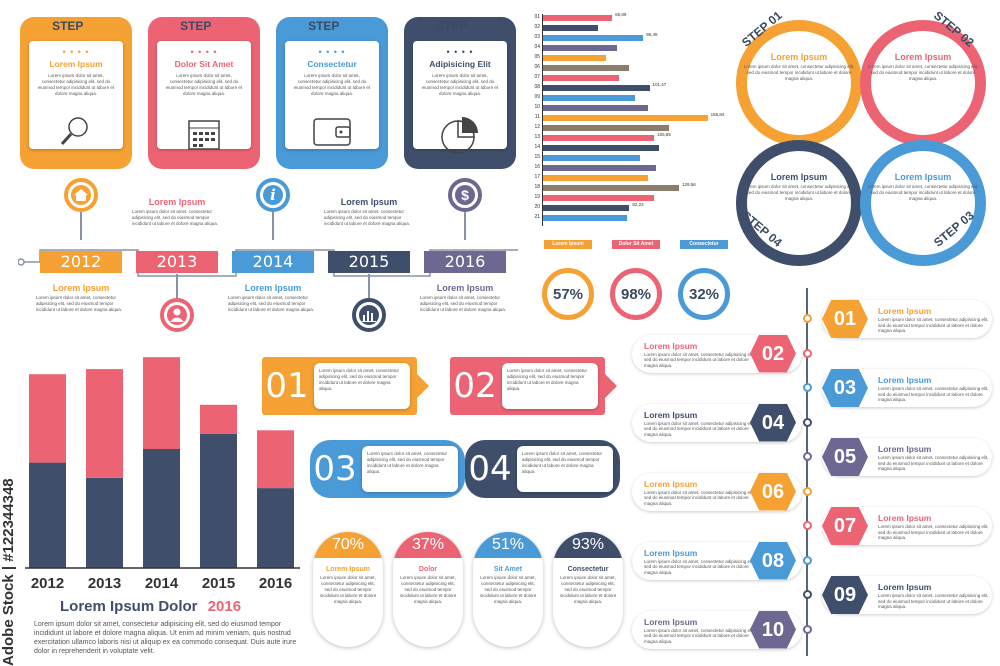 The width and height of the screenshot is (1000, 666). Describe the element at coordinates (332, 133) in the screenshot. I see `wallet-icon` at that location.